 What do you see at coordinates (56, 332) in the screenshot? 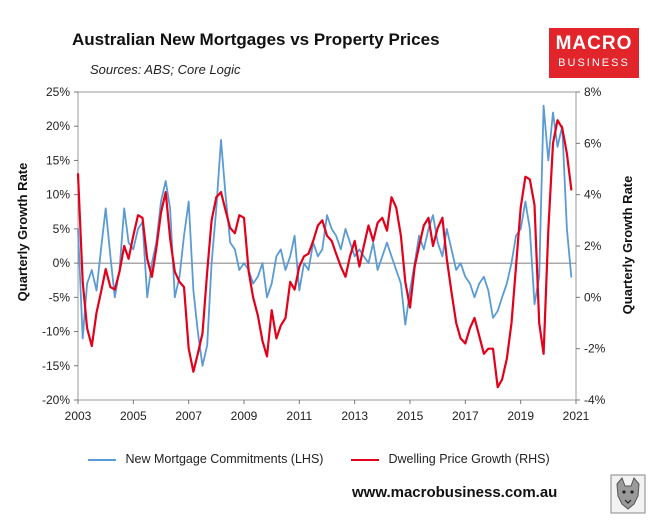
I see `y-left-tick-label: -10%` at bounding box center [56, 332].